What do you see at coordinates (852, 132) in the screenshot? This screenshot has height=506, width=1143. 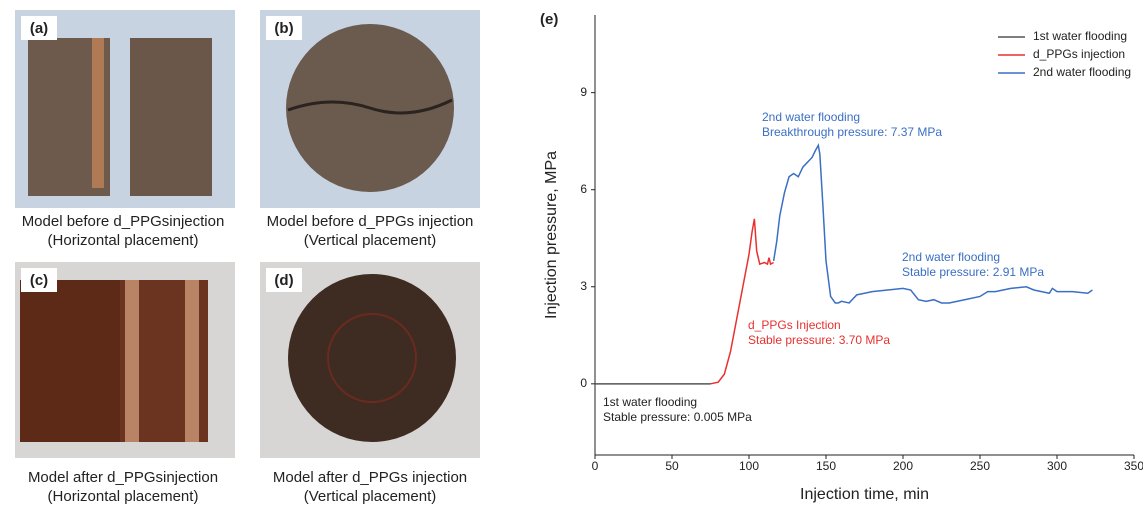 I see `annotation: Breakthrough pressure: 7.37 MPa` at bounding box center [852, 132].